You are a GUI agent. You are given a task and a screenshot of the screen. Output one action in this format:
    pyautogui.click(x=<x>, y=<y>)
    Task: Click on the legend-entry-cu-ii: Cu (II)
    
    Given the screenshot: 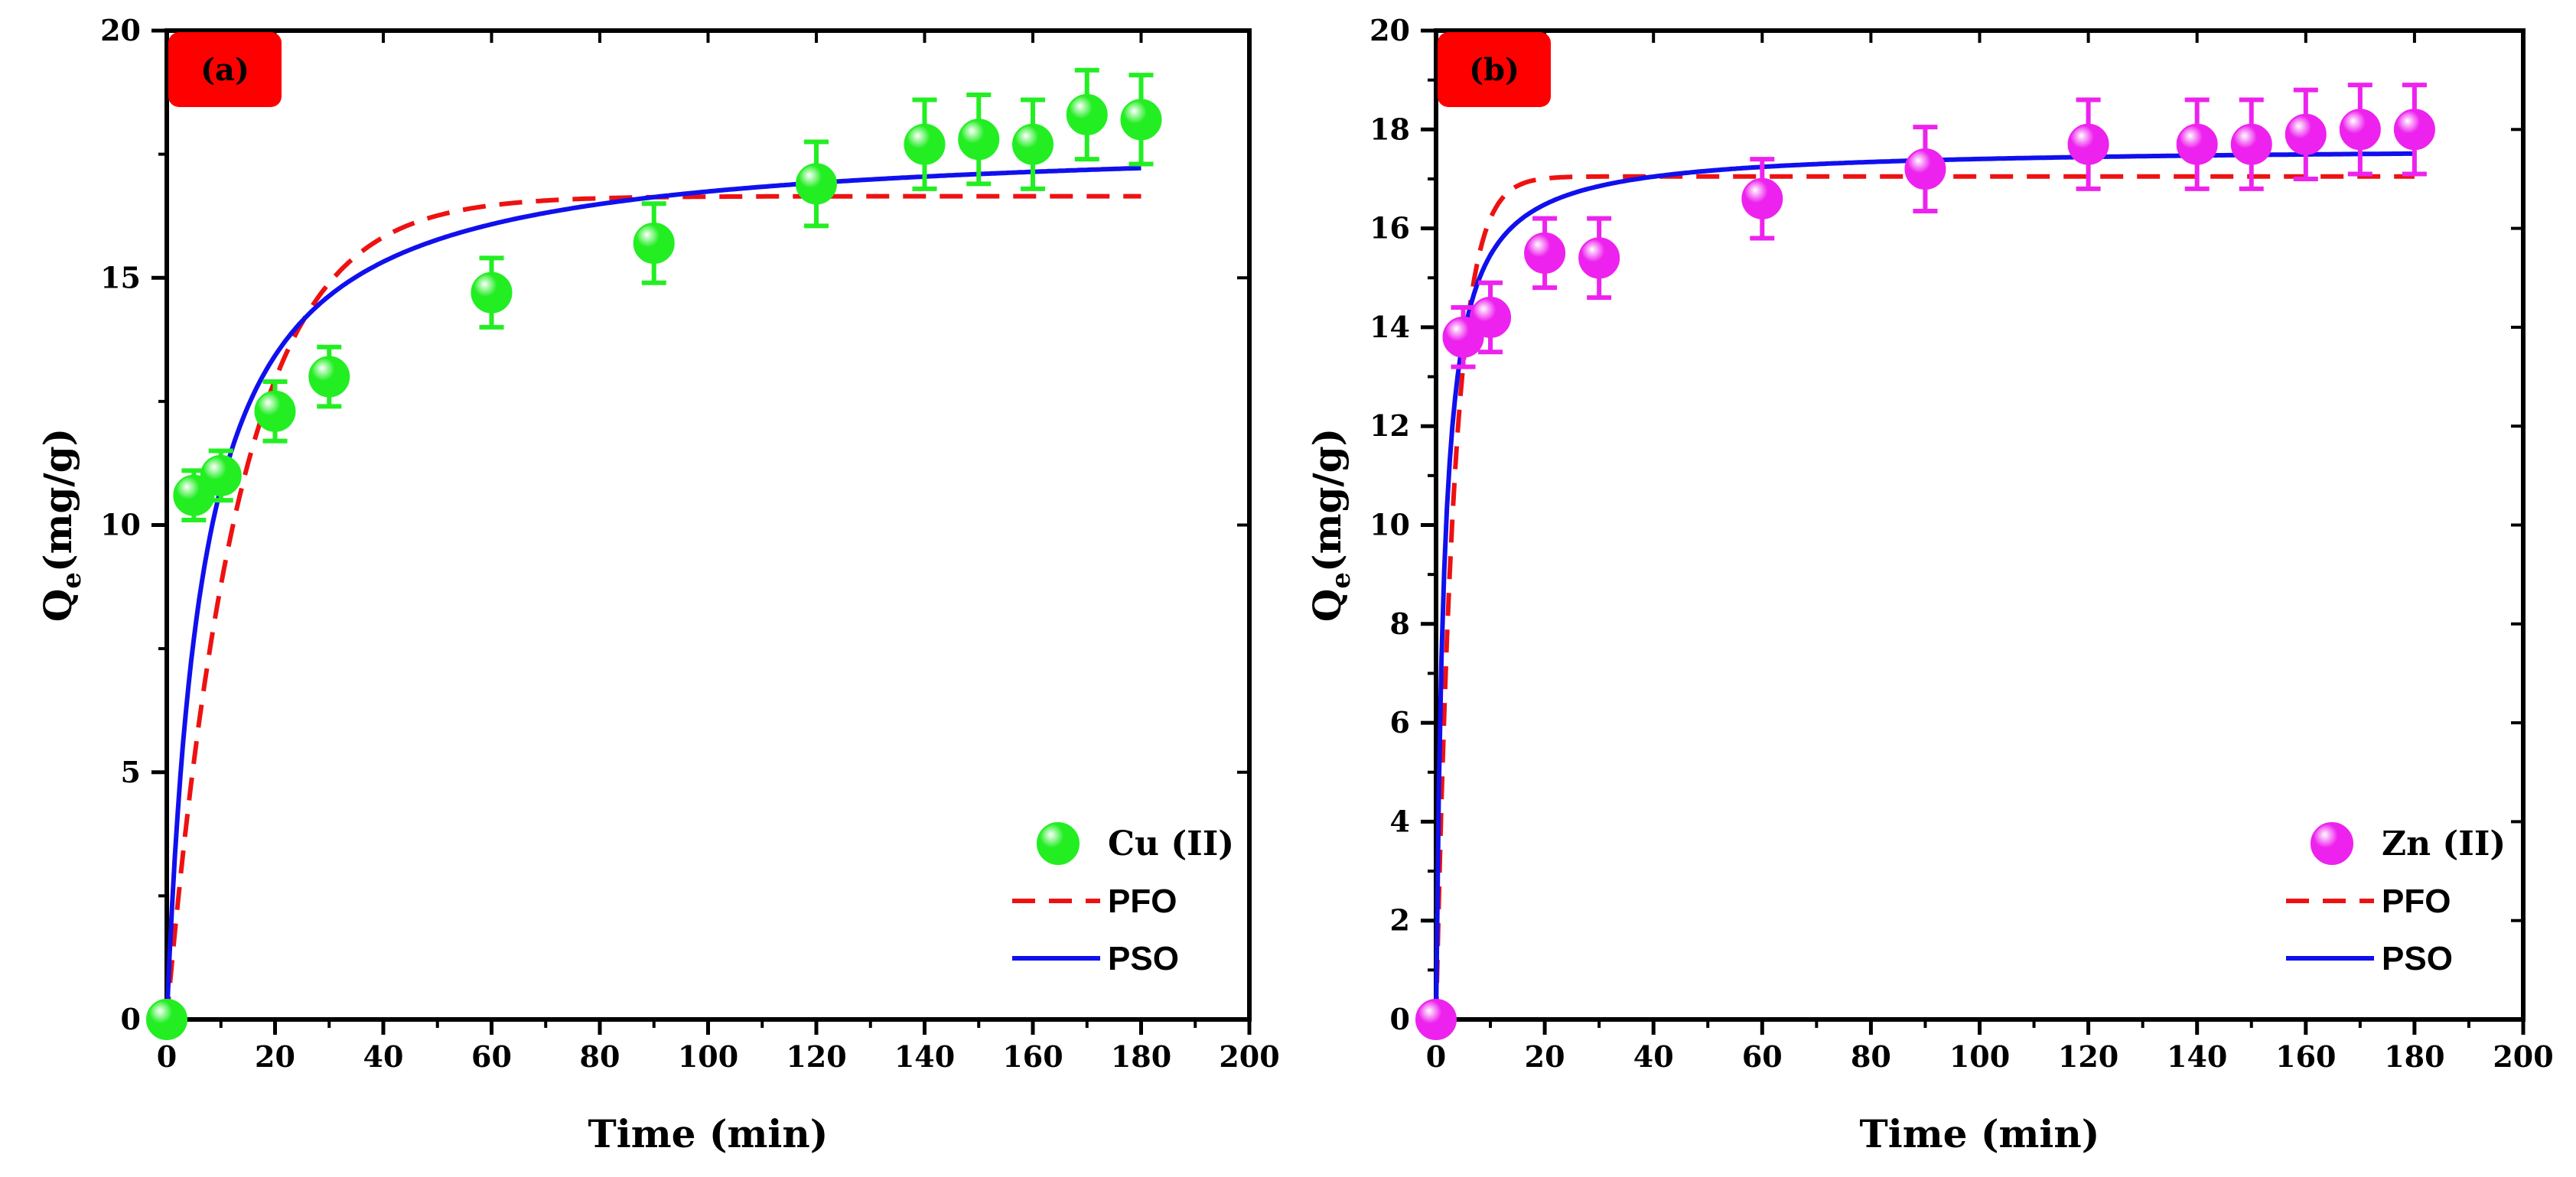 What is the action you would take?
    pyautogui.click(x=1136, y=843)
    